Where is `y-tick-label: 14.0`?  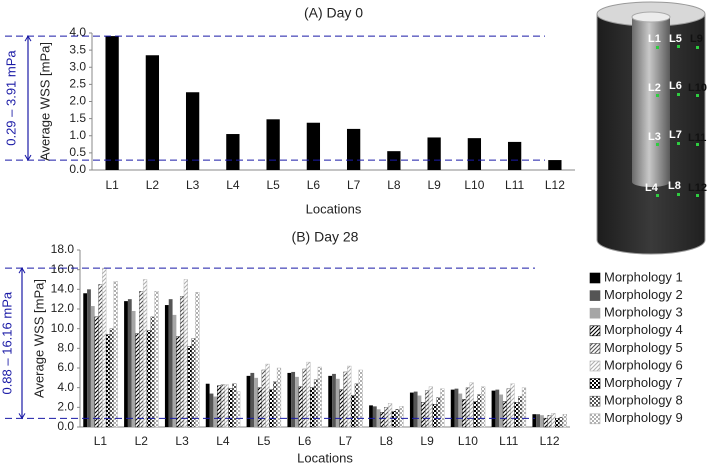 y-tick-label: 14.0 is located at coordinates (63, 289).